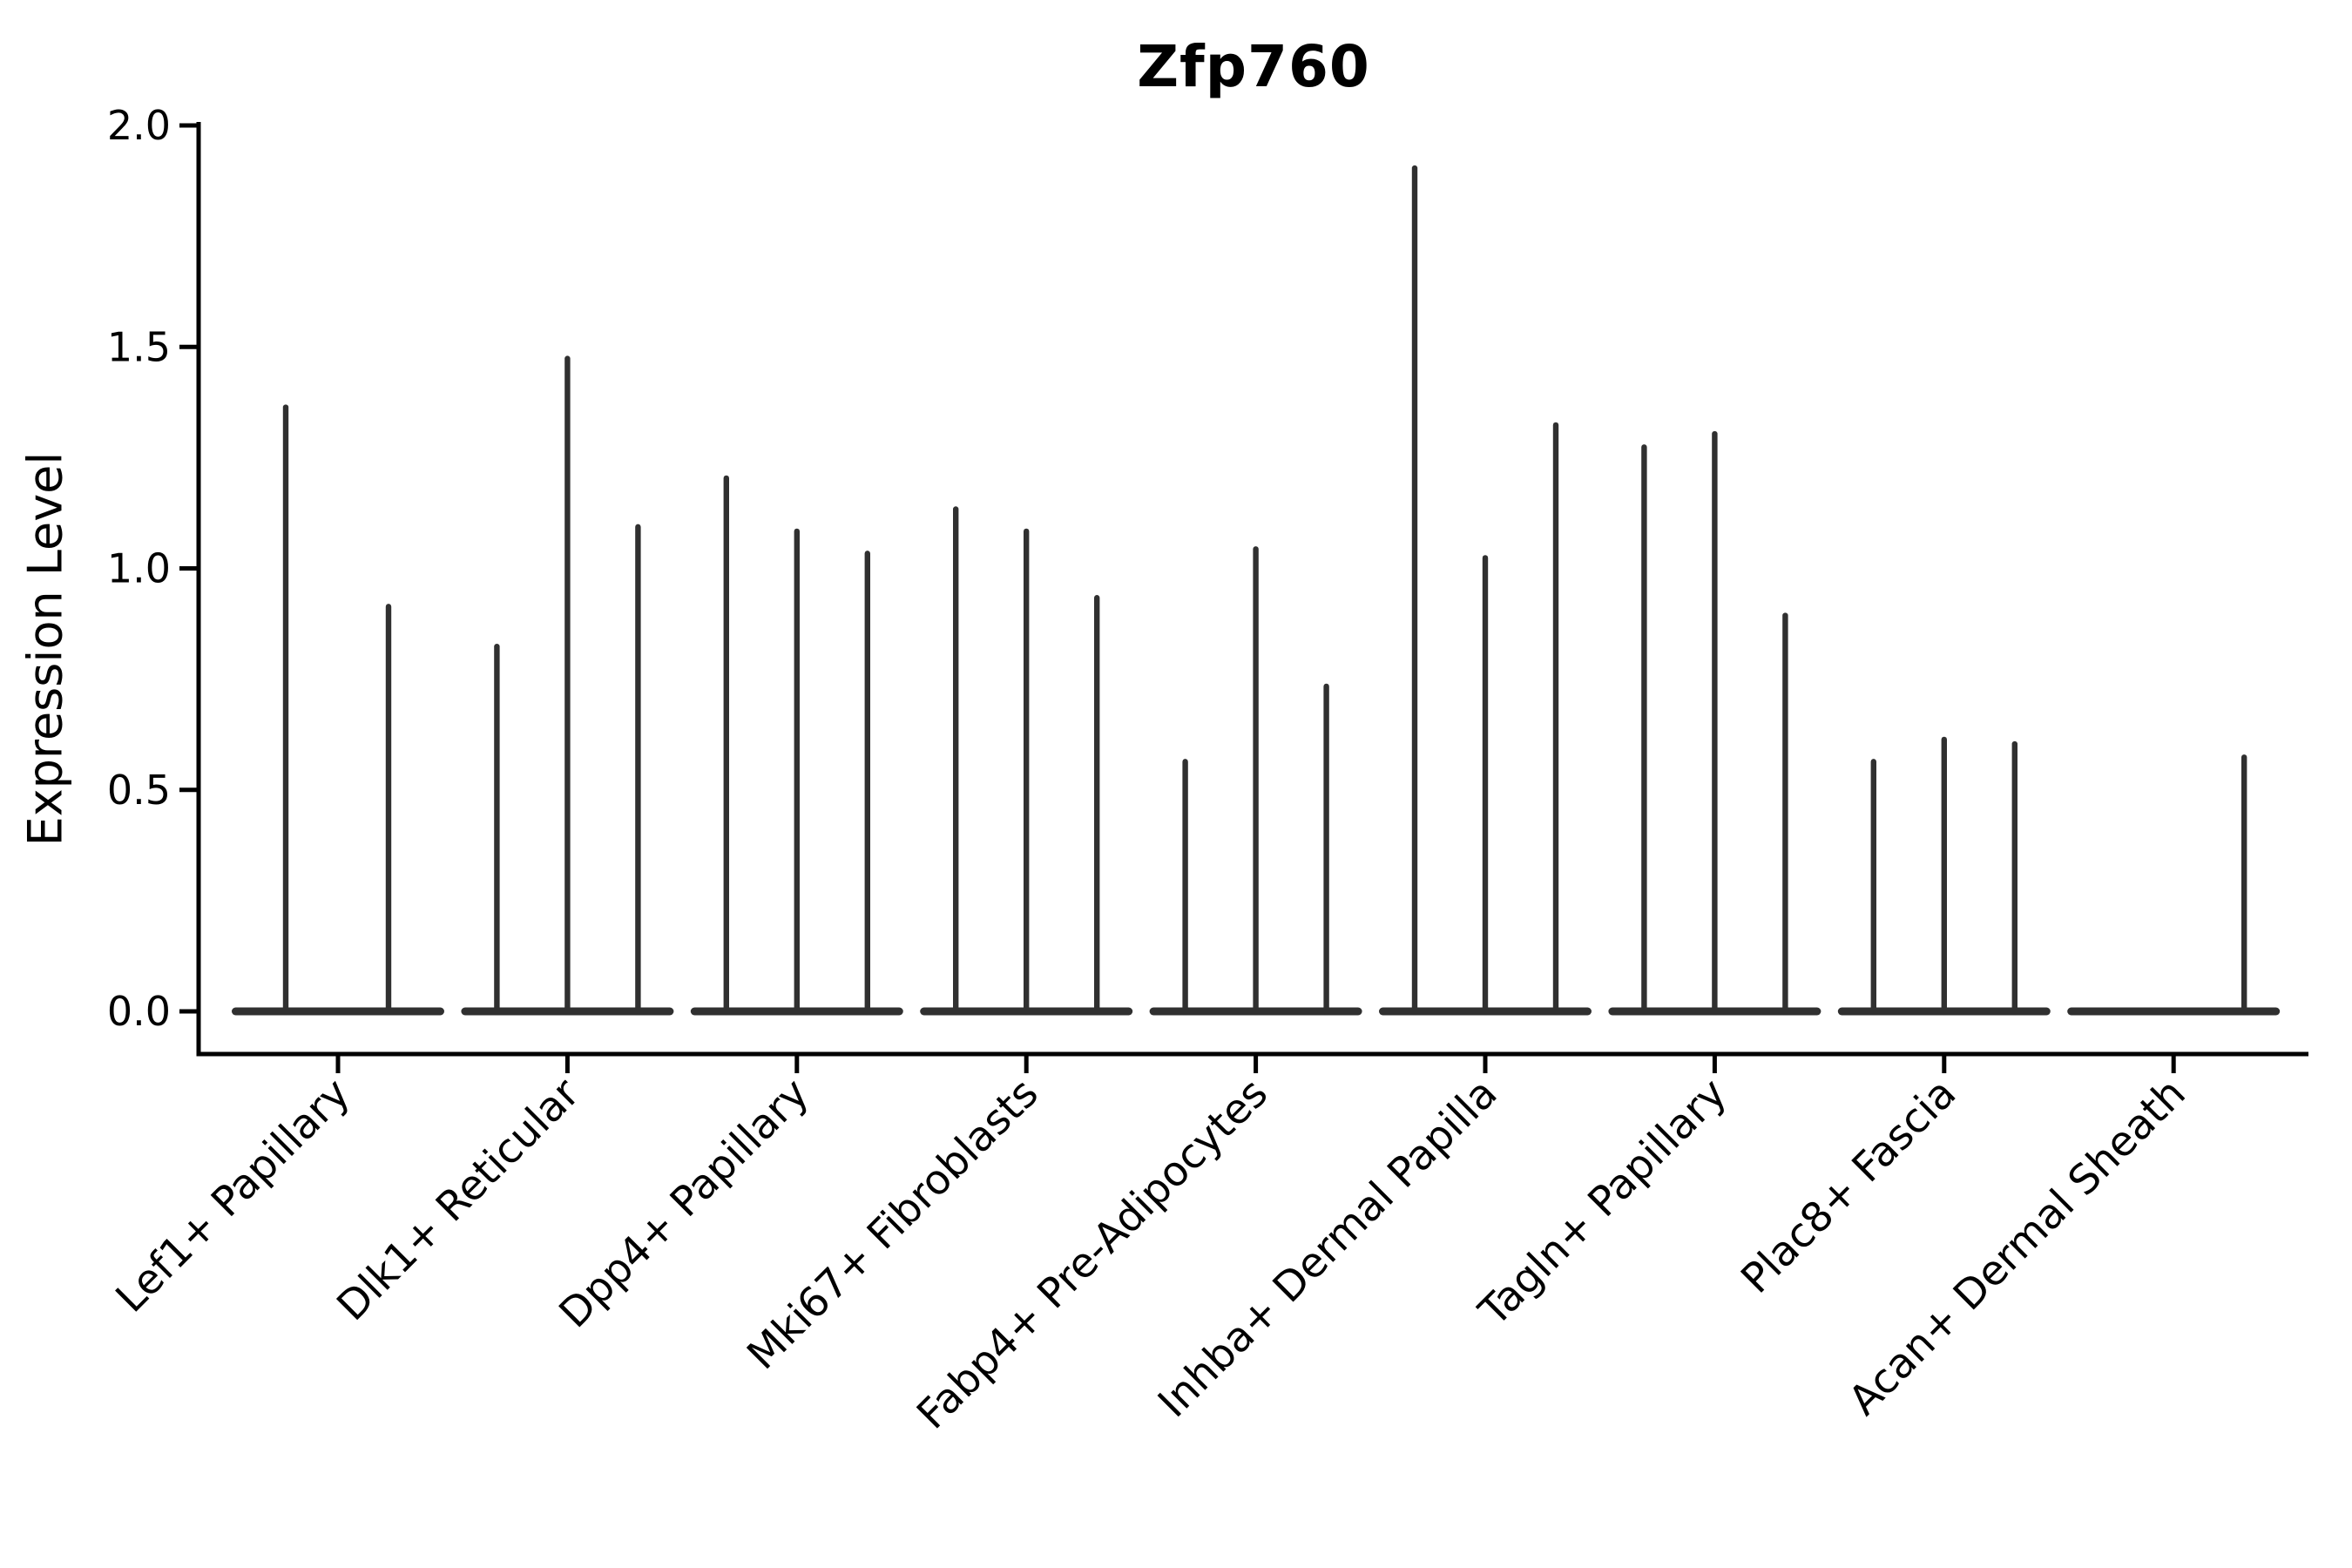  Describe the element at coordinates (459, 1199) in the screenshot. I see `x-tick-label: Dlk1+ Reticular` at that location.